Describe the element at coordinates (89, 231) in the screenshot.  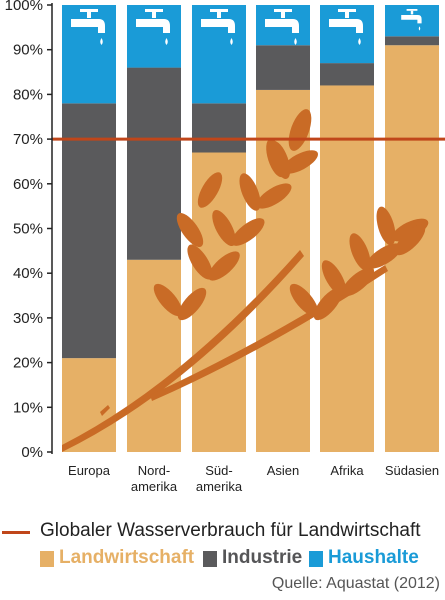
I see `bar-europa-industrie` at that location.